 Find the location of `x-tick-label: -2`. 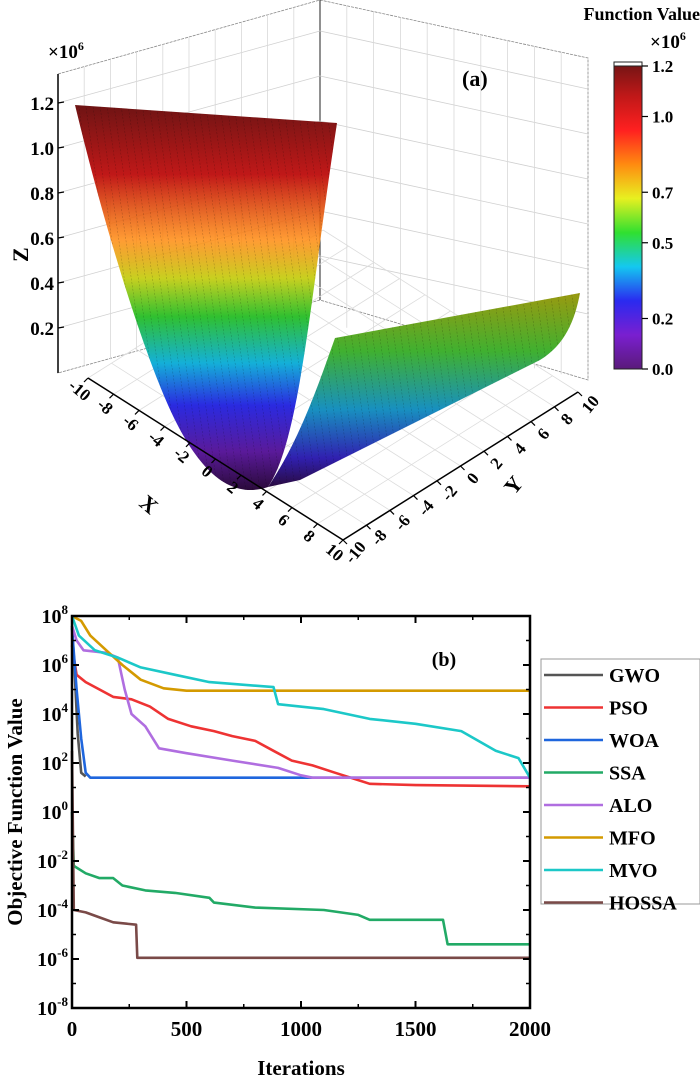

x-tick-label: -2 is located at coordinates (181, 455).